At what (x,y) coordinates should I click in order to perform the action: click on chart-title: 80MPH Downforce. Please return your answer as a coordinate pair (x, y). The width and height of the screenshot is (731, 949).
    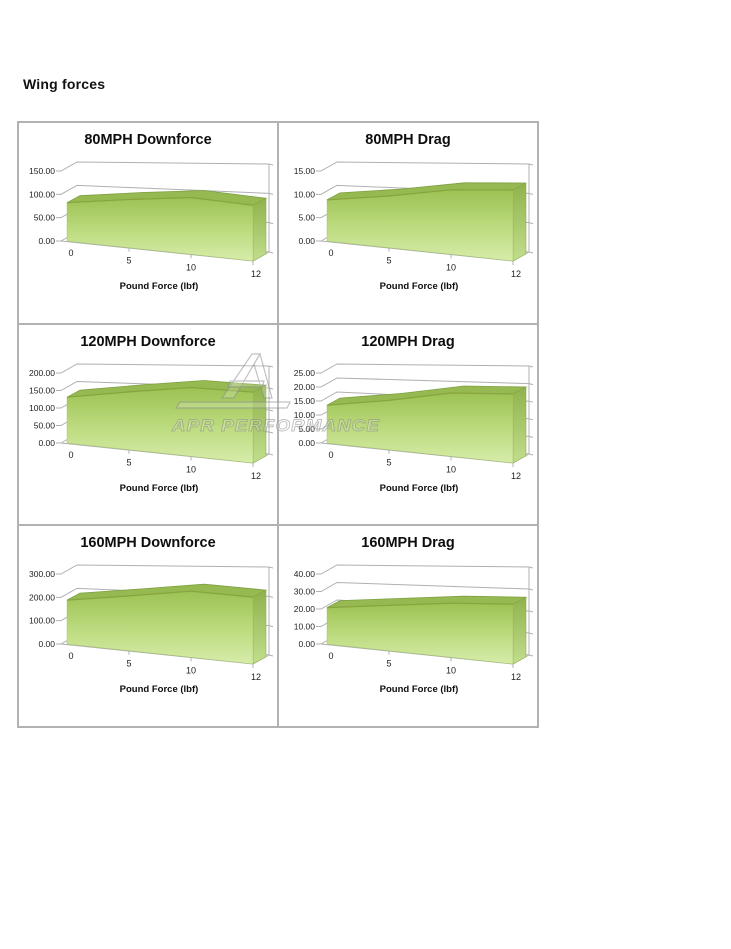
    Looking at the image, I should click on (148, 140).